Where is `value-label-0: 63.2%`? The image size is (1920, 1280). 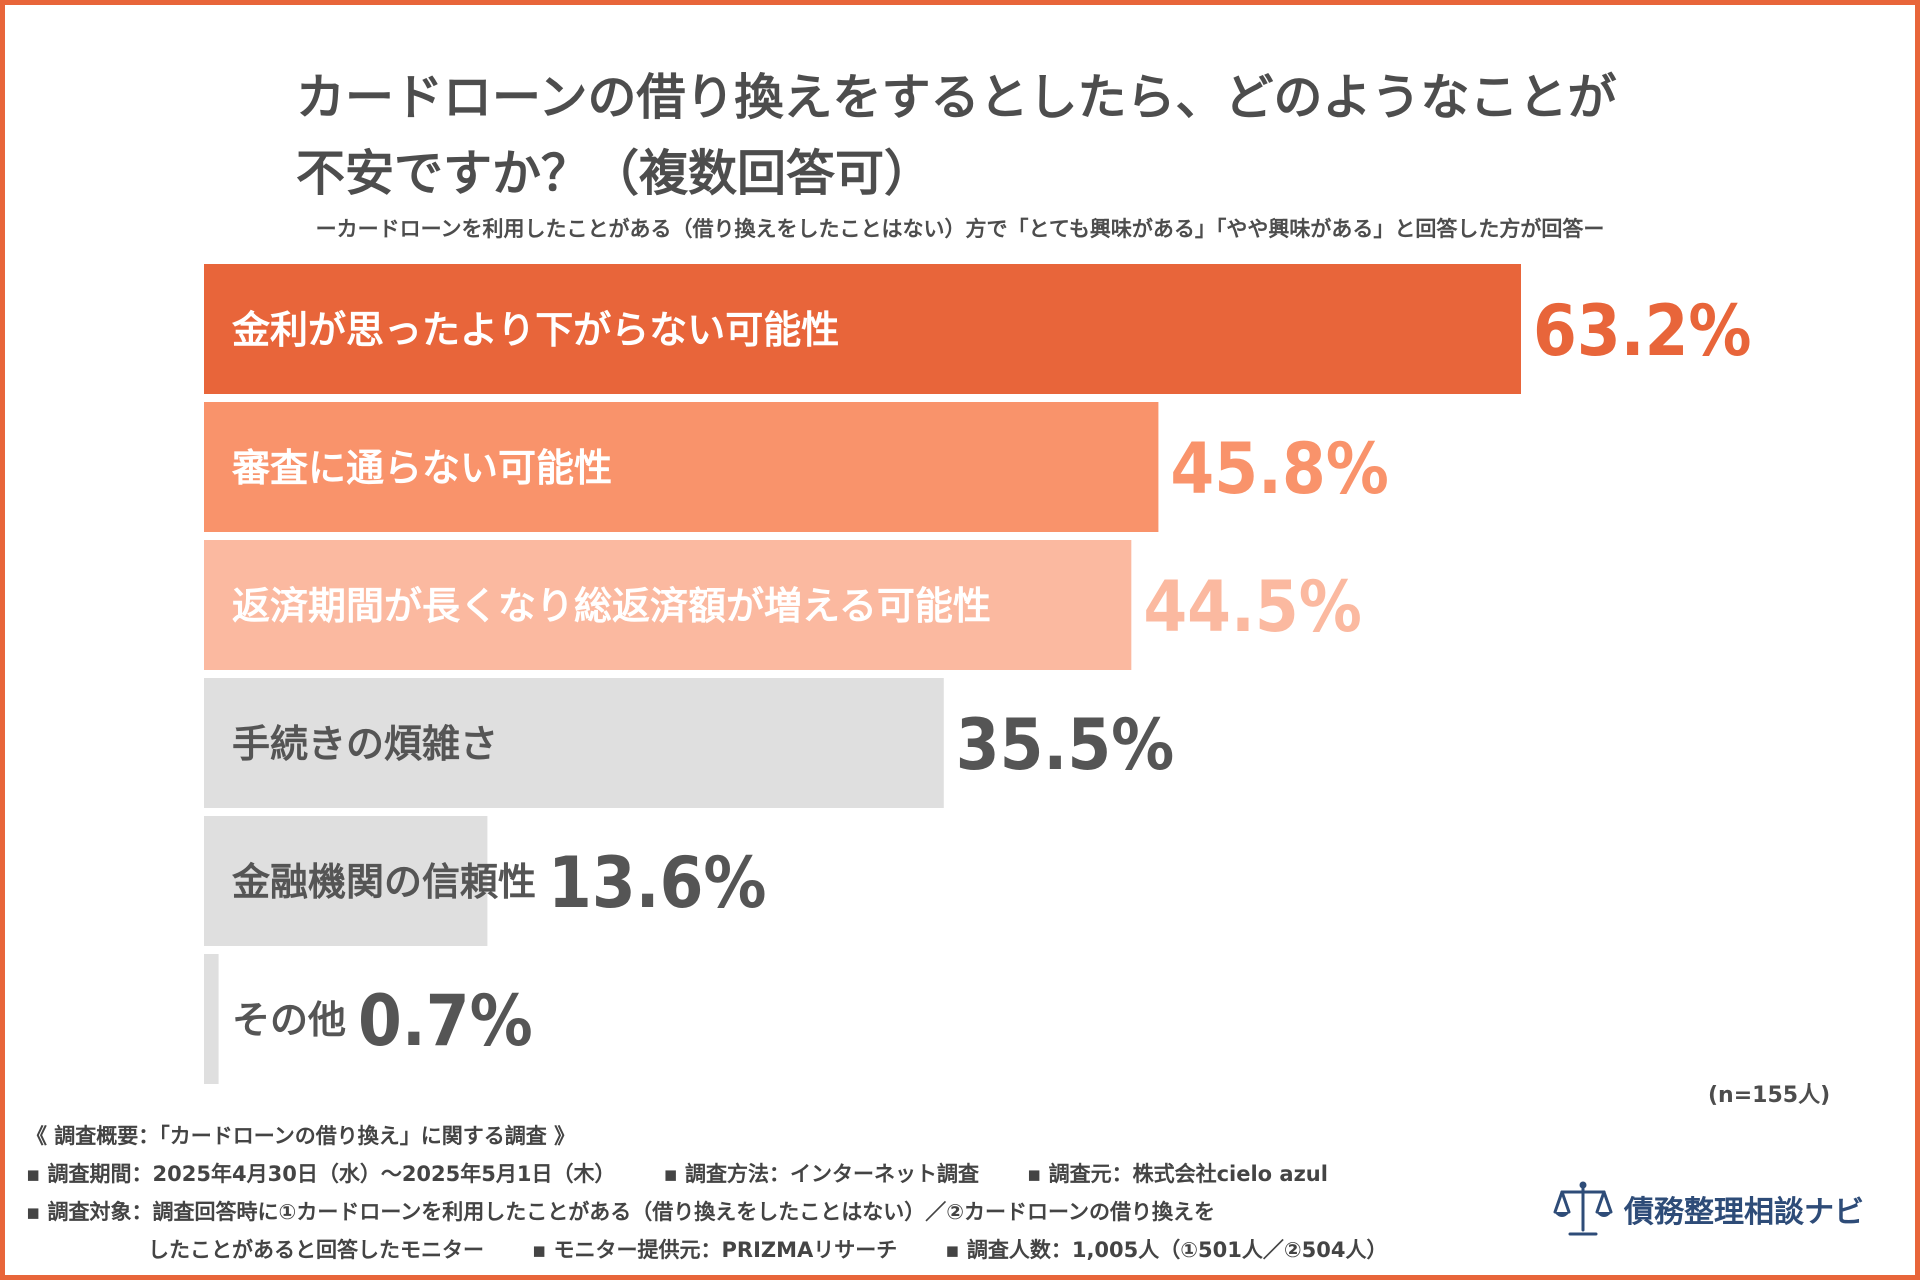
value-label-0: 63.2% is located at coordinates (1642, 331).